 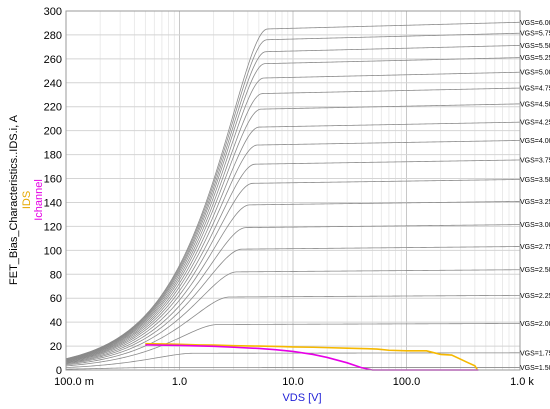 I want to click on vgs-label: VGS=2.50 V, so click(x=535, y=270).